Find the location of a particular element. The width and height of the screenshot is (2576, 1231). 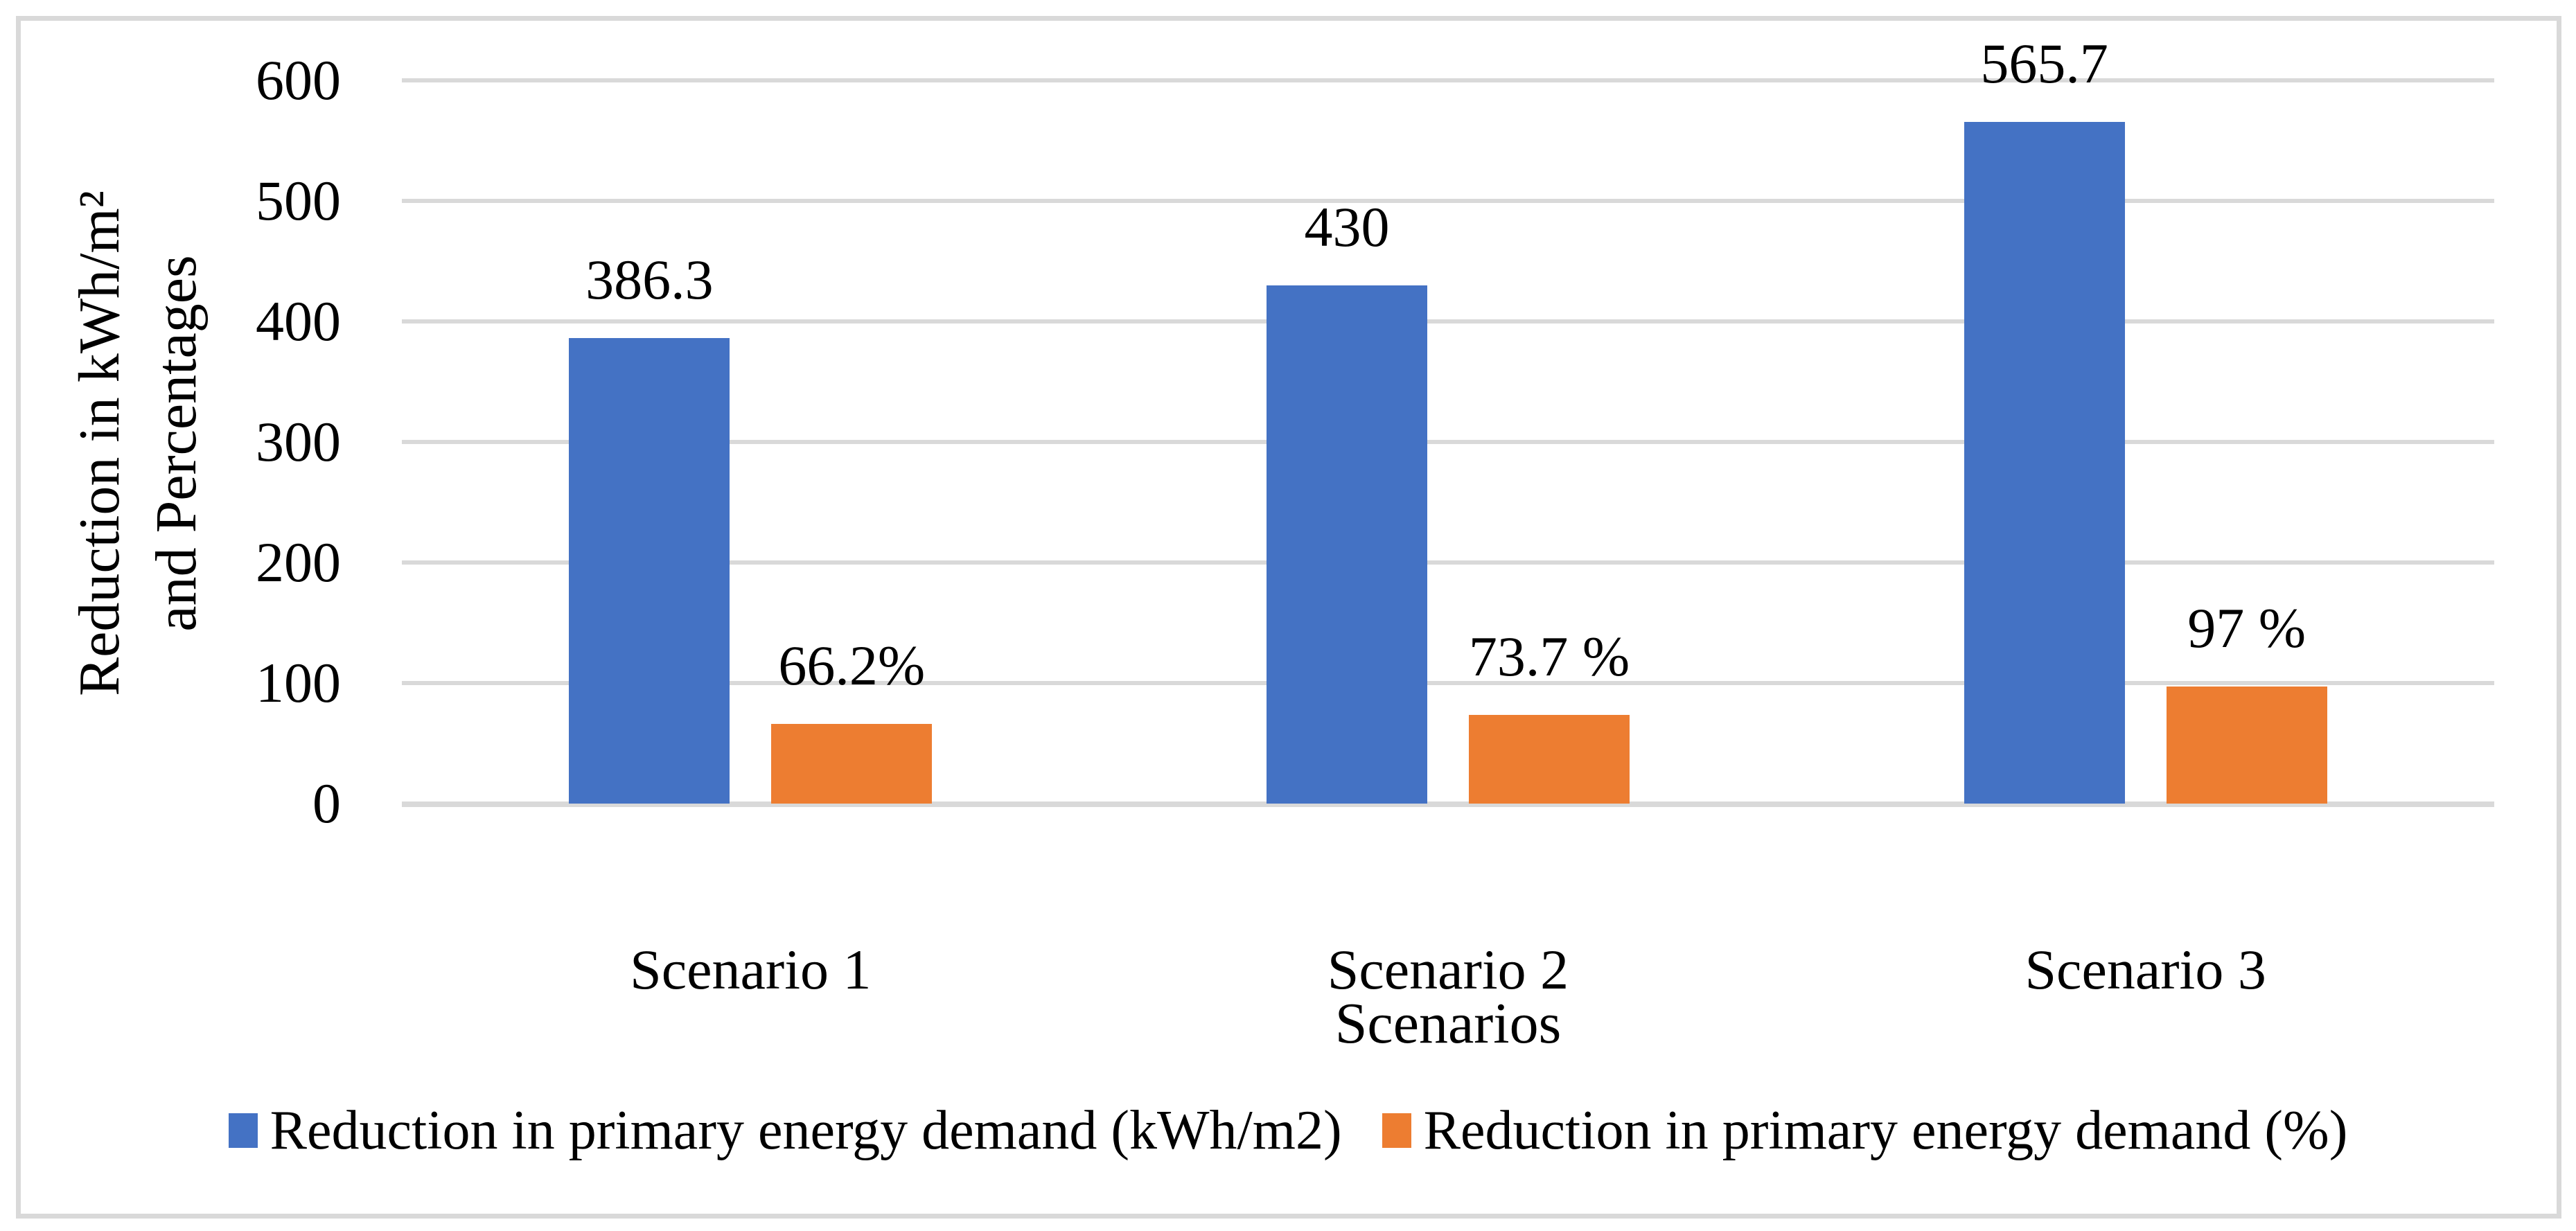

value-label-percent-scenario-1: 66.2% is located at coordinates (852, 665).